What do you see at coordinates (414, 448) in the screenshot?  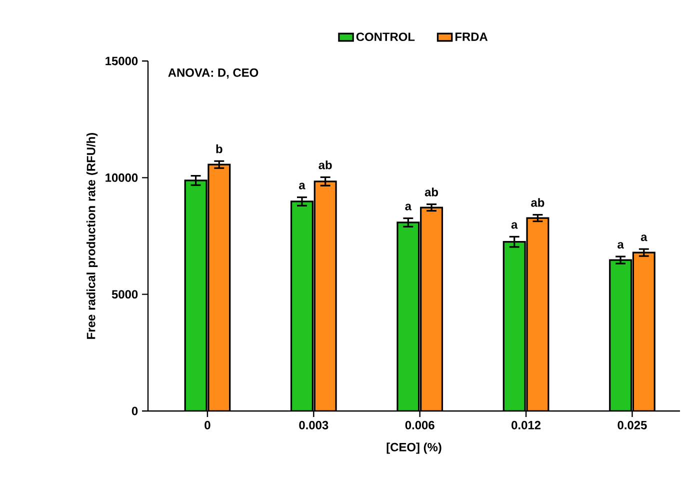 I see `x-axis-title: [CEO] (%)` at bounding box center [414, 448].